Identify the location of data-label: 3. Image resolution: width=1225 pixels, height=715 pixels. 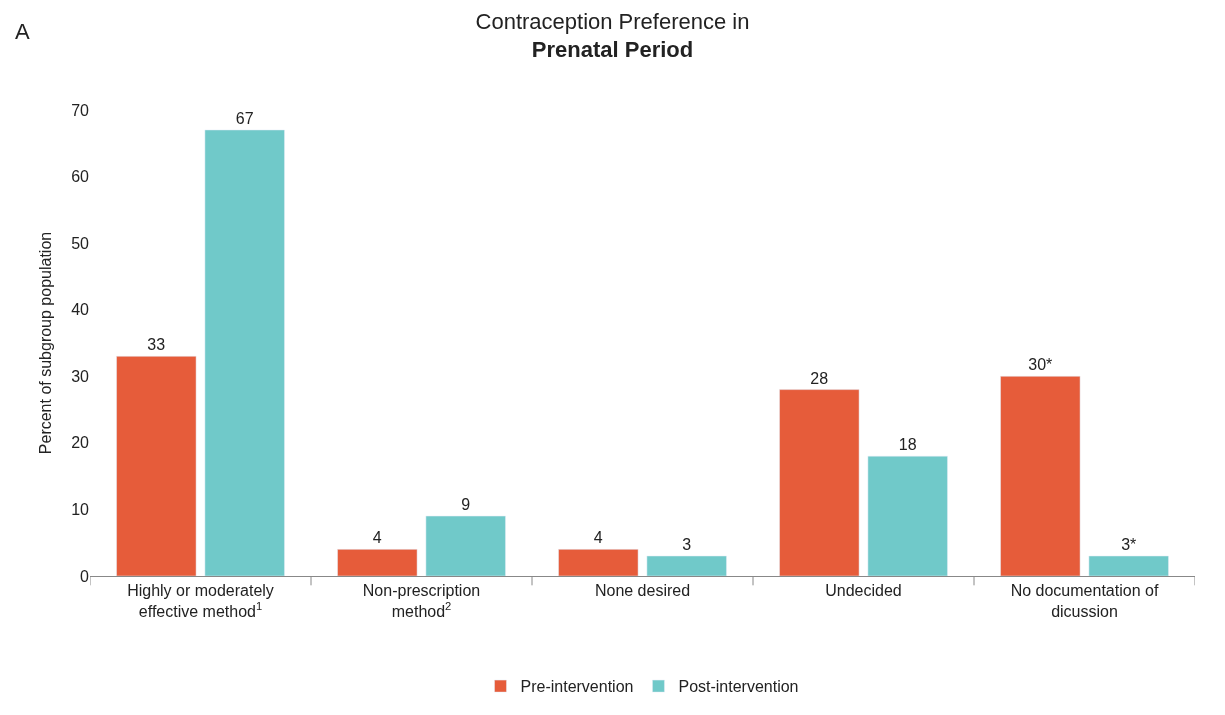
(687, 545).